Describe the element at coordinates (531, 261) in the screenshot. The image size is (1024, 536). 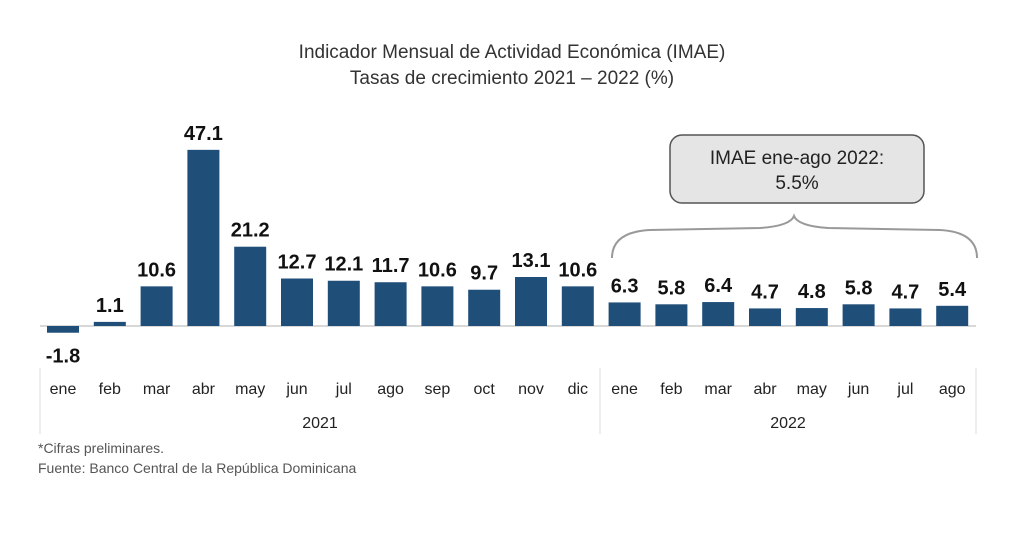
I see `data-label: 13.1` at that location.